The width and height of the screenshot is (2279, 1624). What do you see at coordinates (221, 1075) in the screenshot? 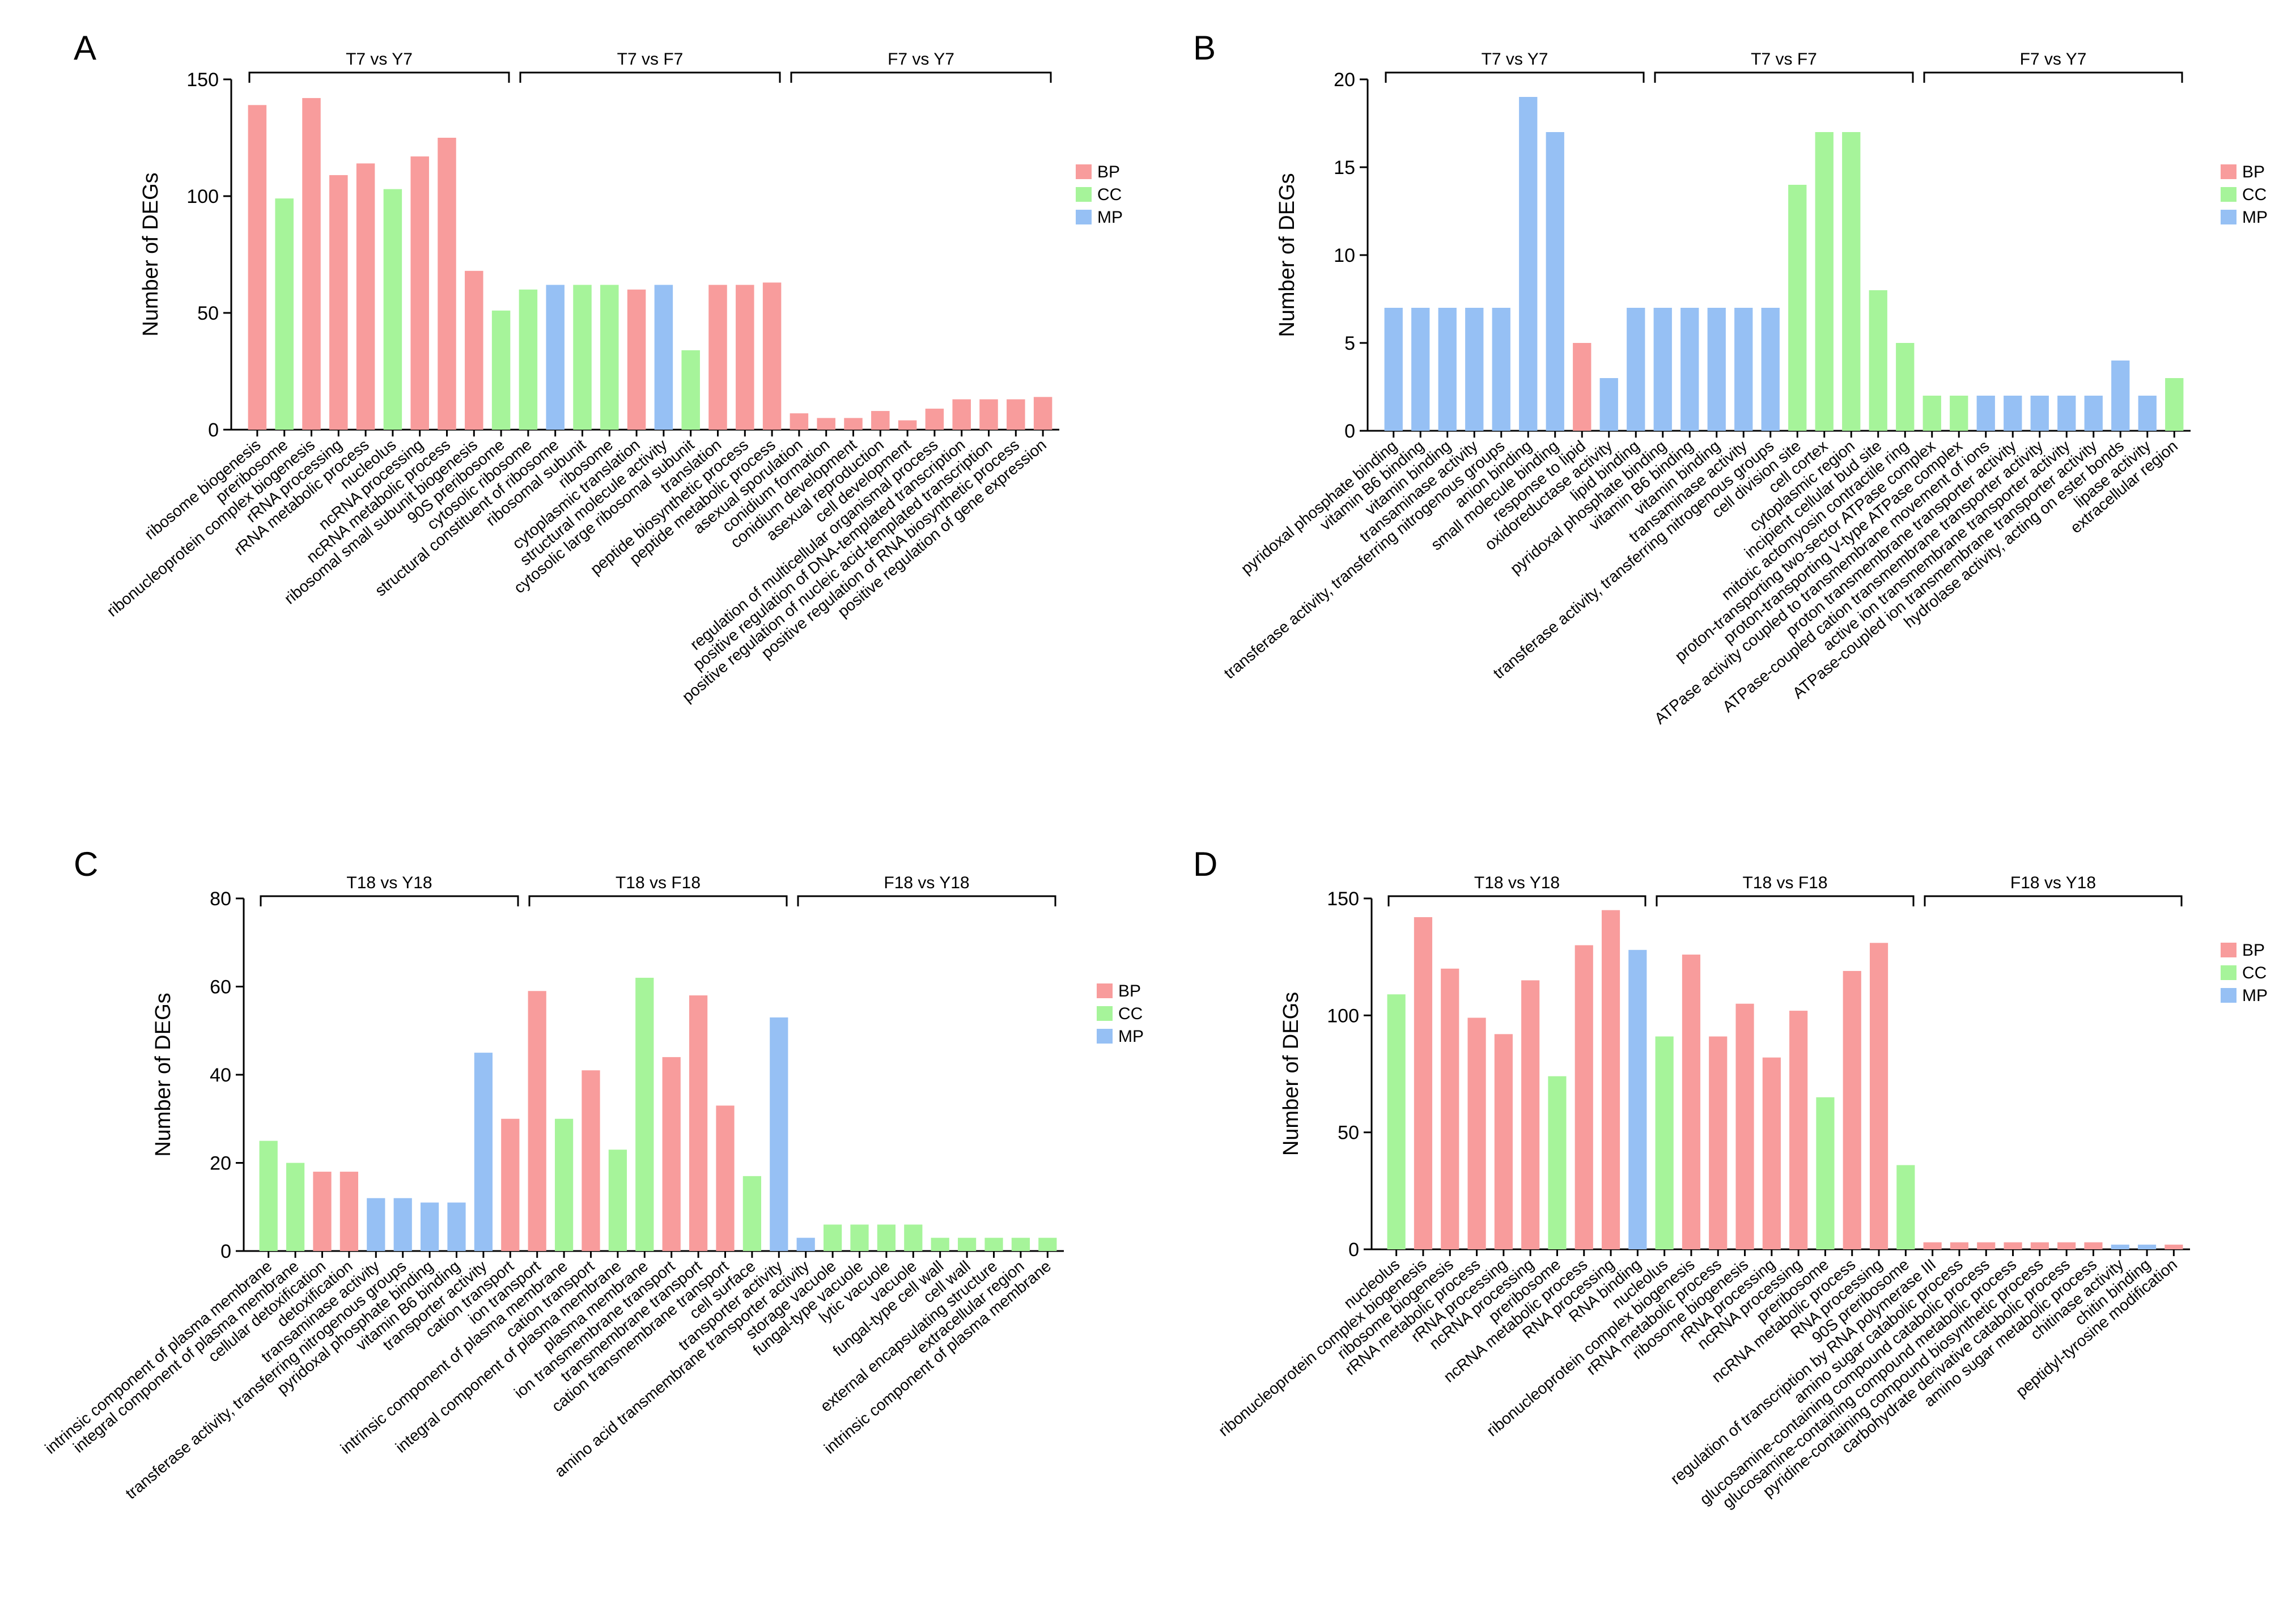
I see `y-tick-label: 40` at bounding box center [221, 1075].